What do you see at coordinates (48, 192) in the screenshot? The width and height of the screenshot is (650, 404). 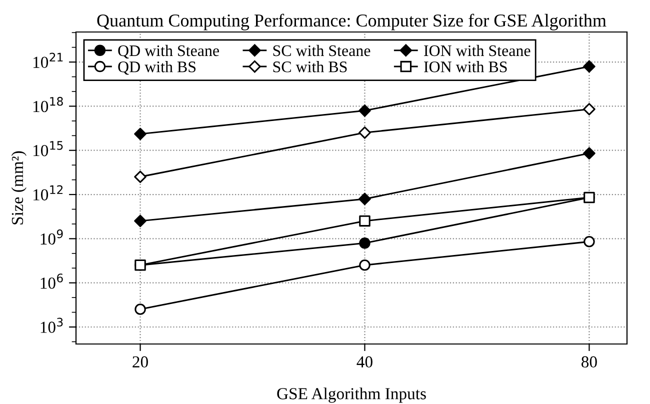 I see `y-tick-label: 10$^{12}$` at bounding box center [48, 192].